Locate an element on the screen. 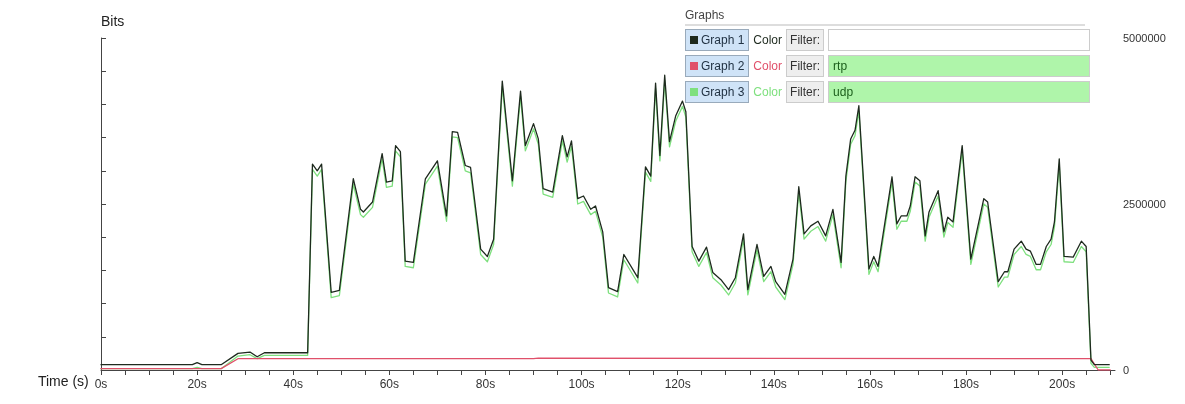 The image size is (1185, 404). x-tick-label: 180s is located at coordinates (966, 384).